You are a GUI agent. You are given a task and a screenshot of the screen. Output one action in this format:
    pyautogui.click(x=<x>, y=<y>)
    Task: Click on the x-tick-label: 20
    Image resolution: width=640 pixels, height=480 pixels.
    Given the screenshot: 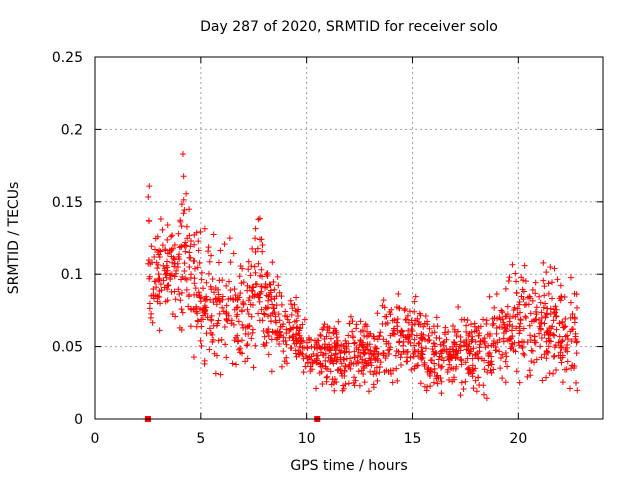 What is the action you would take?
    pyautogui.click(x=518, y=439)
    